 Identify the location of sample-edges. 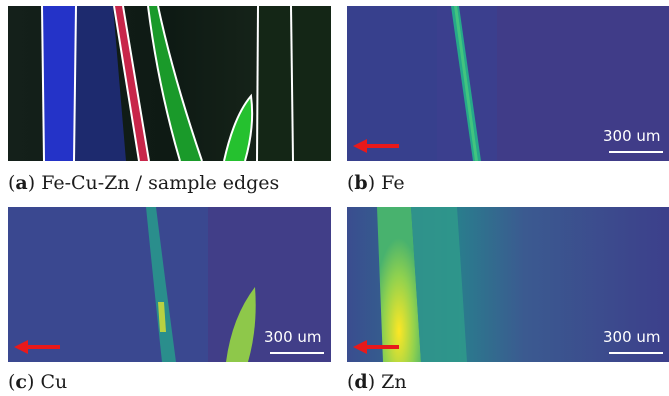
(167, 83).